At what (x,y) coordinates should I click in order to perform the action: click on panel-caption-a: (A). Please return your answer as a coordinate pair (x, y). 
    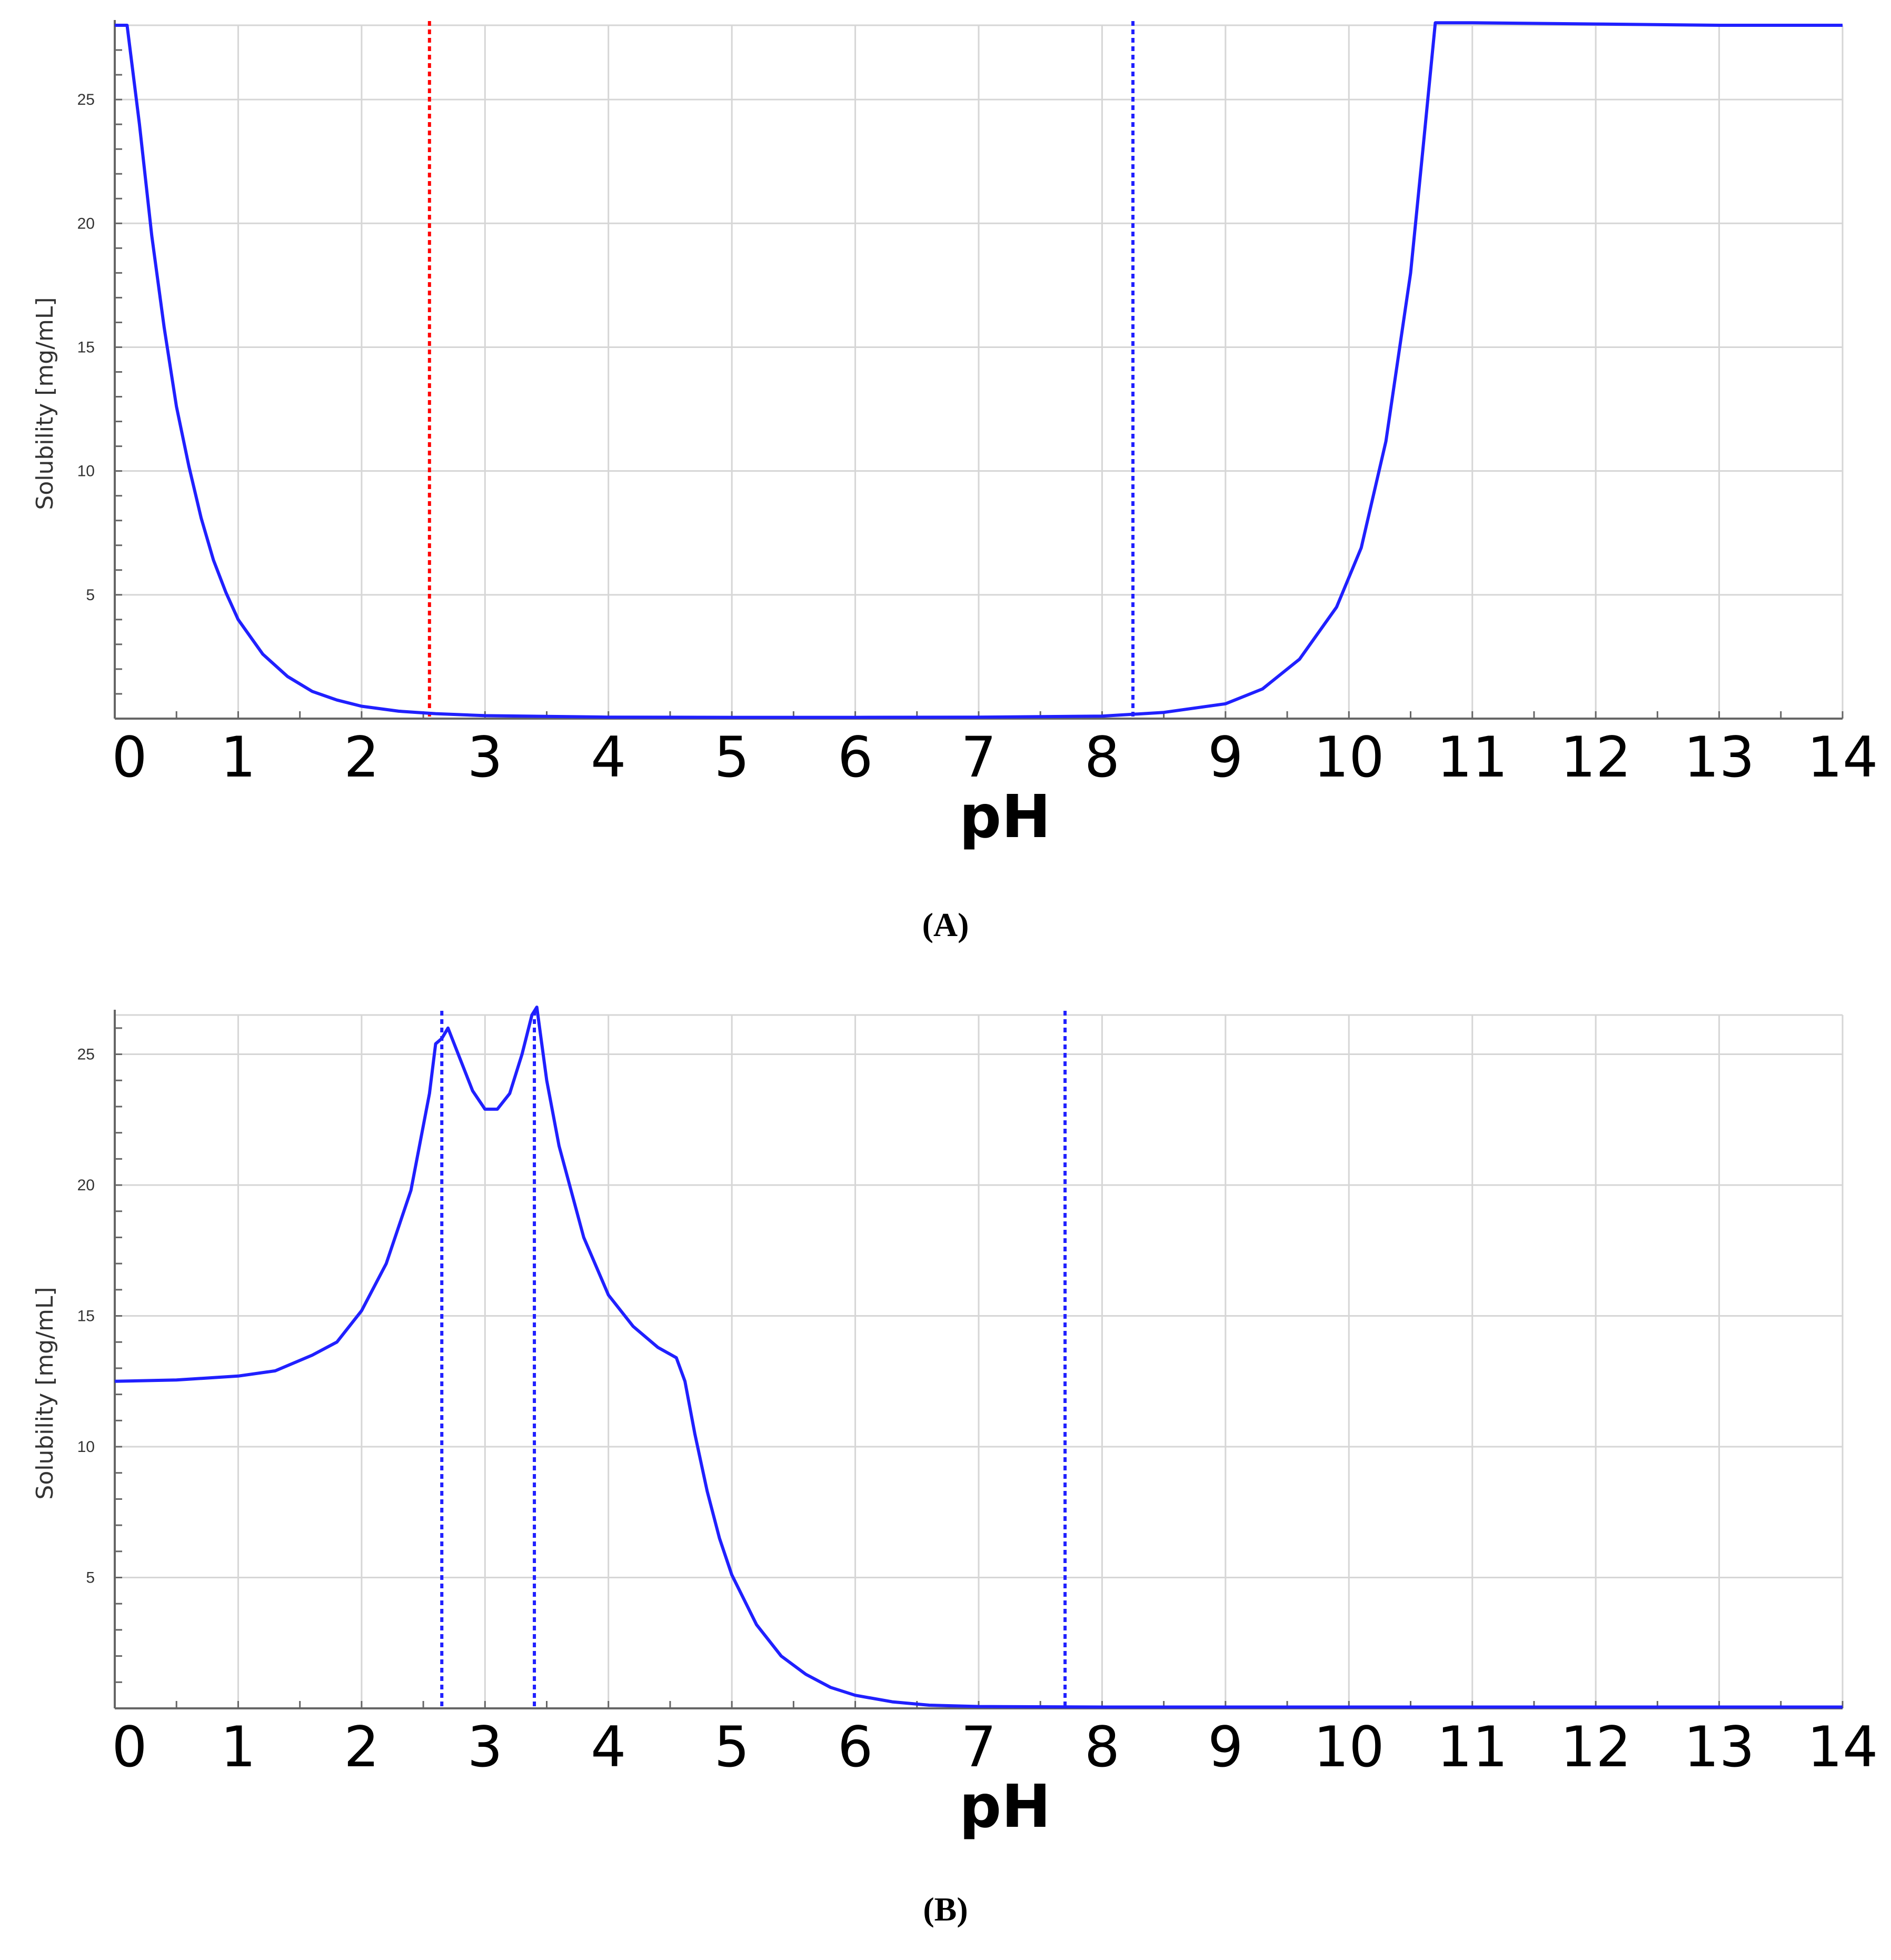
    Looking at the image, I should click on (945, 924).